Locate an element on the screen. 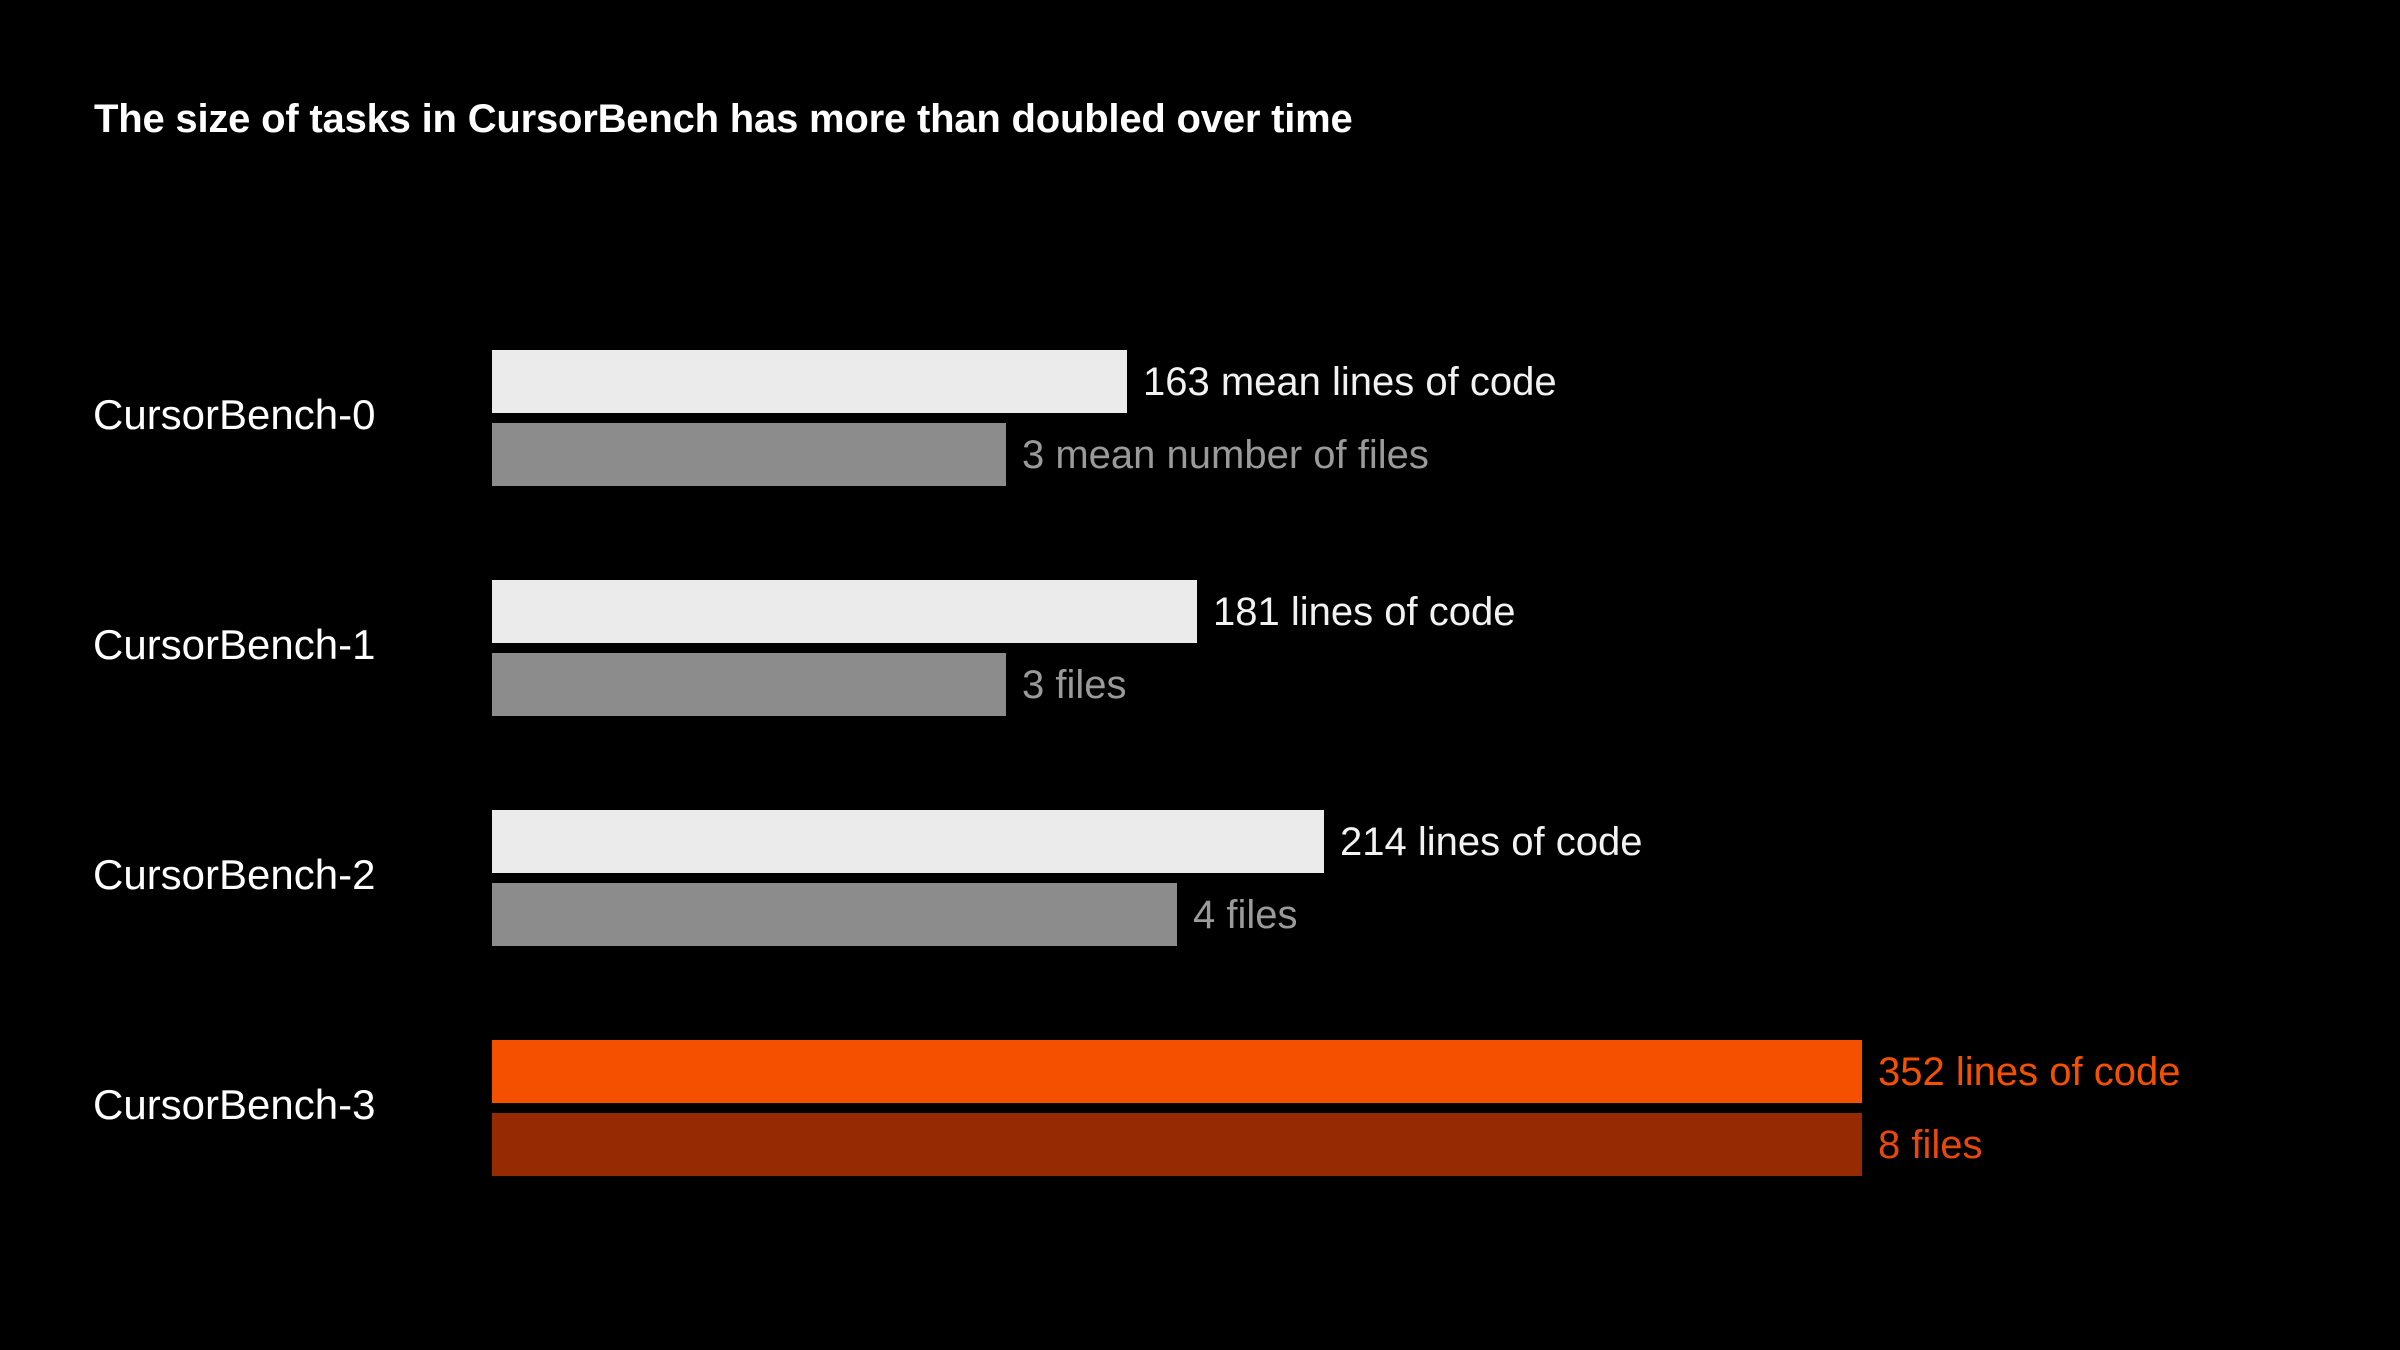 Image resolution: width=2400 pixels, height=1350 pixels. bar-row-files: 4 files is located at coordinates (1067, 914).